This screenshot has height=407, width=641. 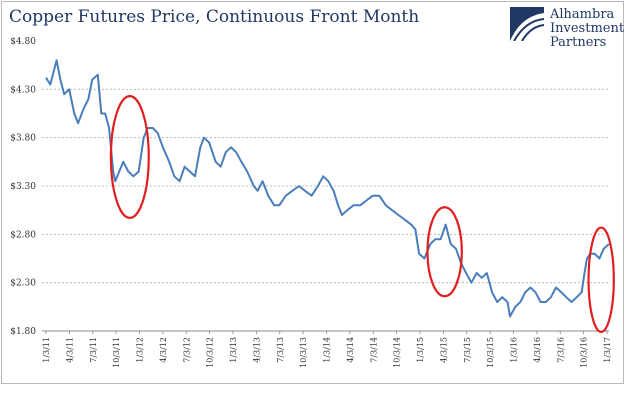 I want to click on x-tick-label: 4/3/11, so click(x=69, y=350).